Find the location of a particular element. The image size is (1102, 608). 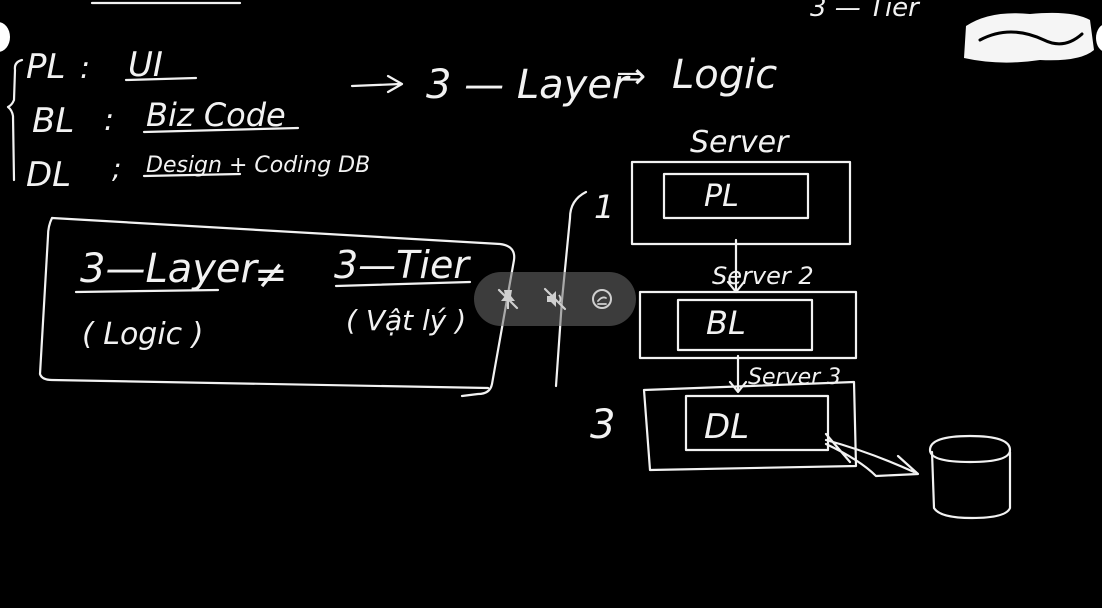

note-arrow-left is located at coordinates (377, 84).